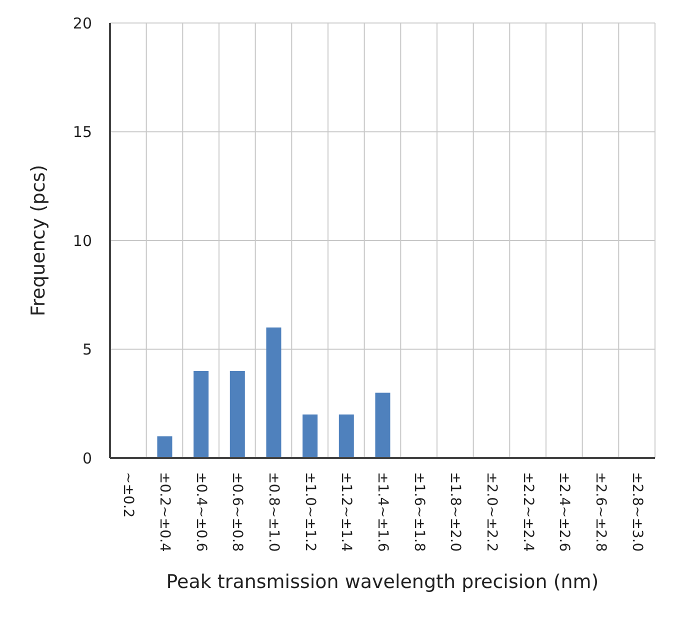  Describe the element at coordinates (87, 458) in the screenshot. I see `y-tick-label: 0` at that location.